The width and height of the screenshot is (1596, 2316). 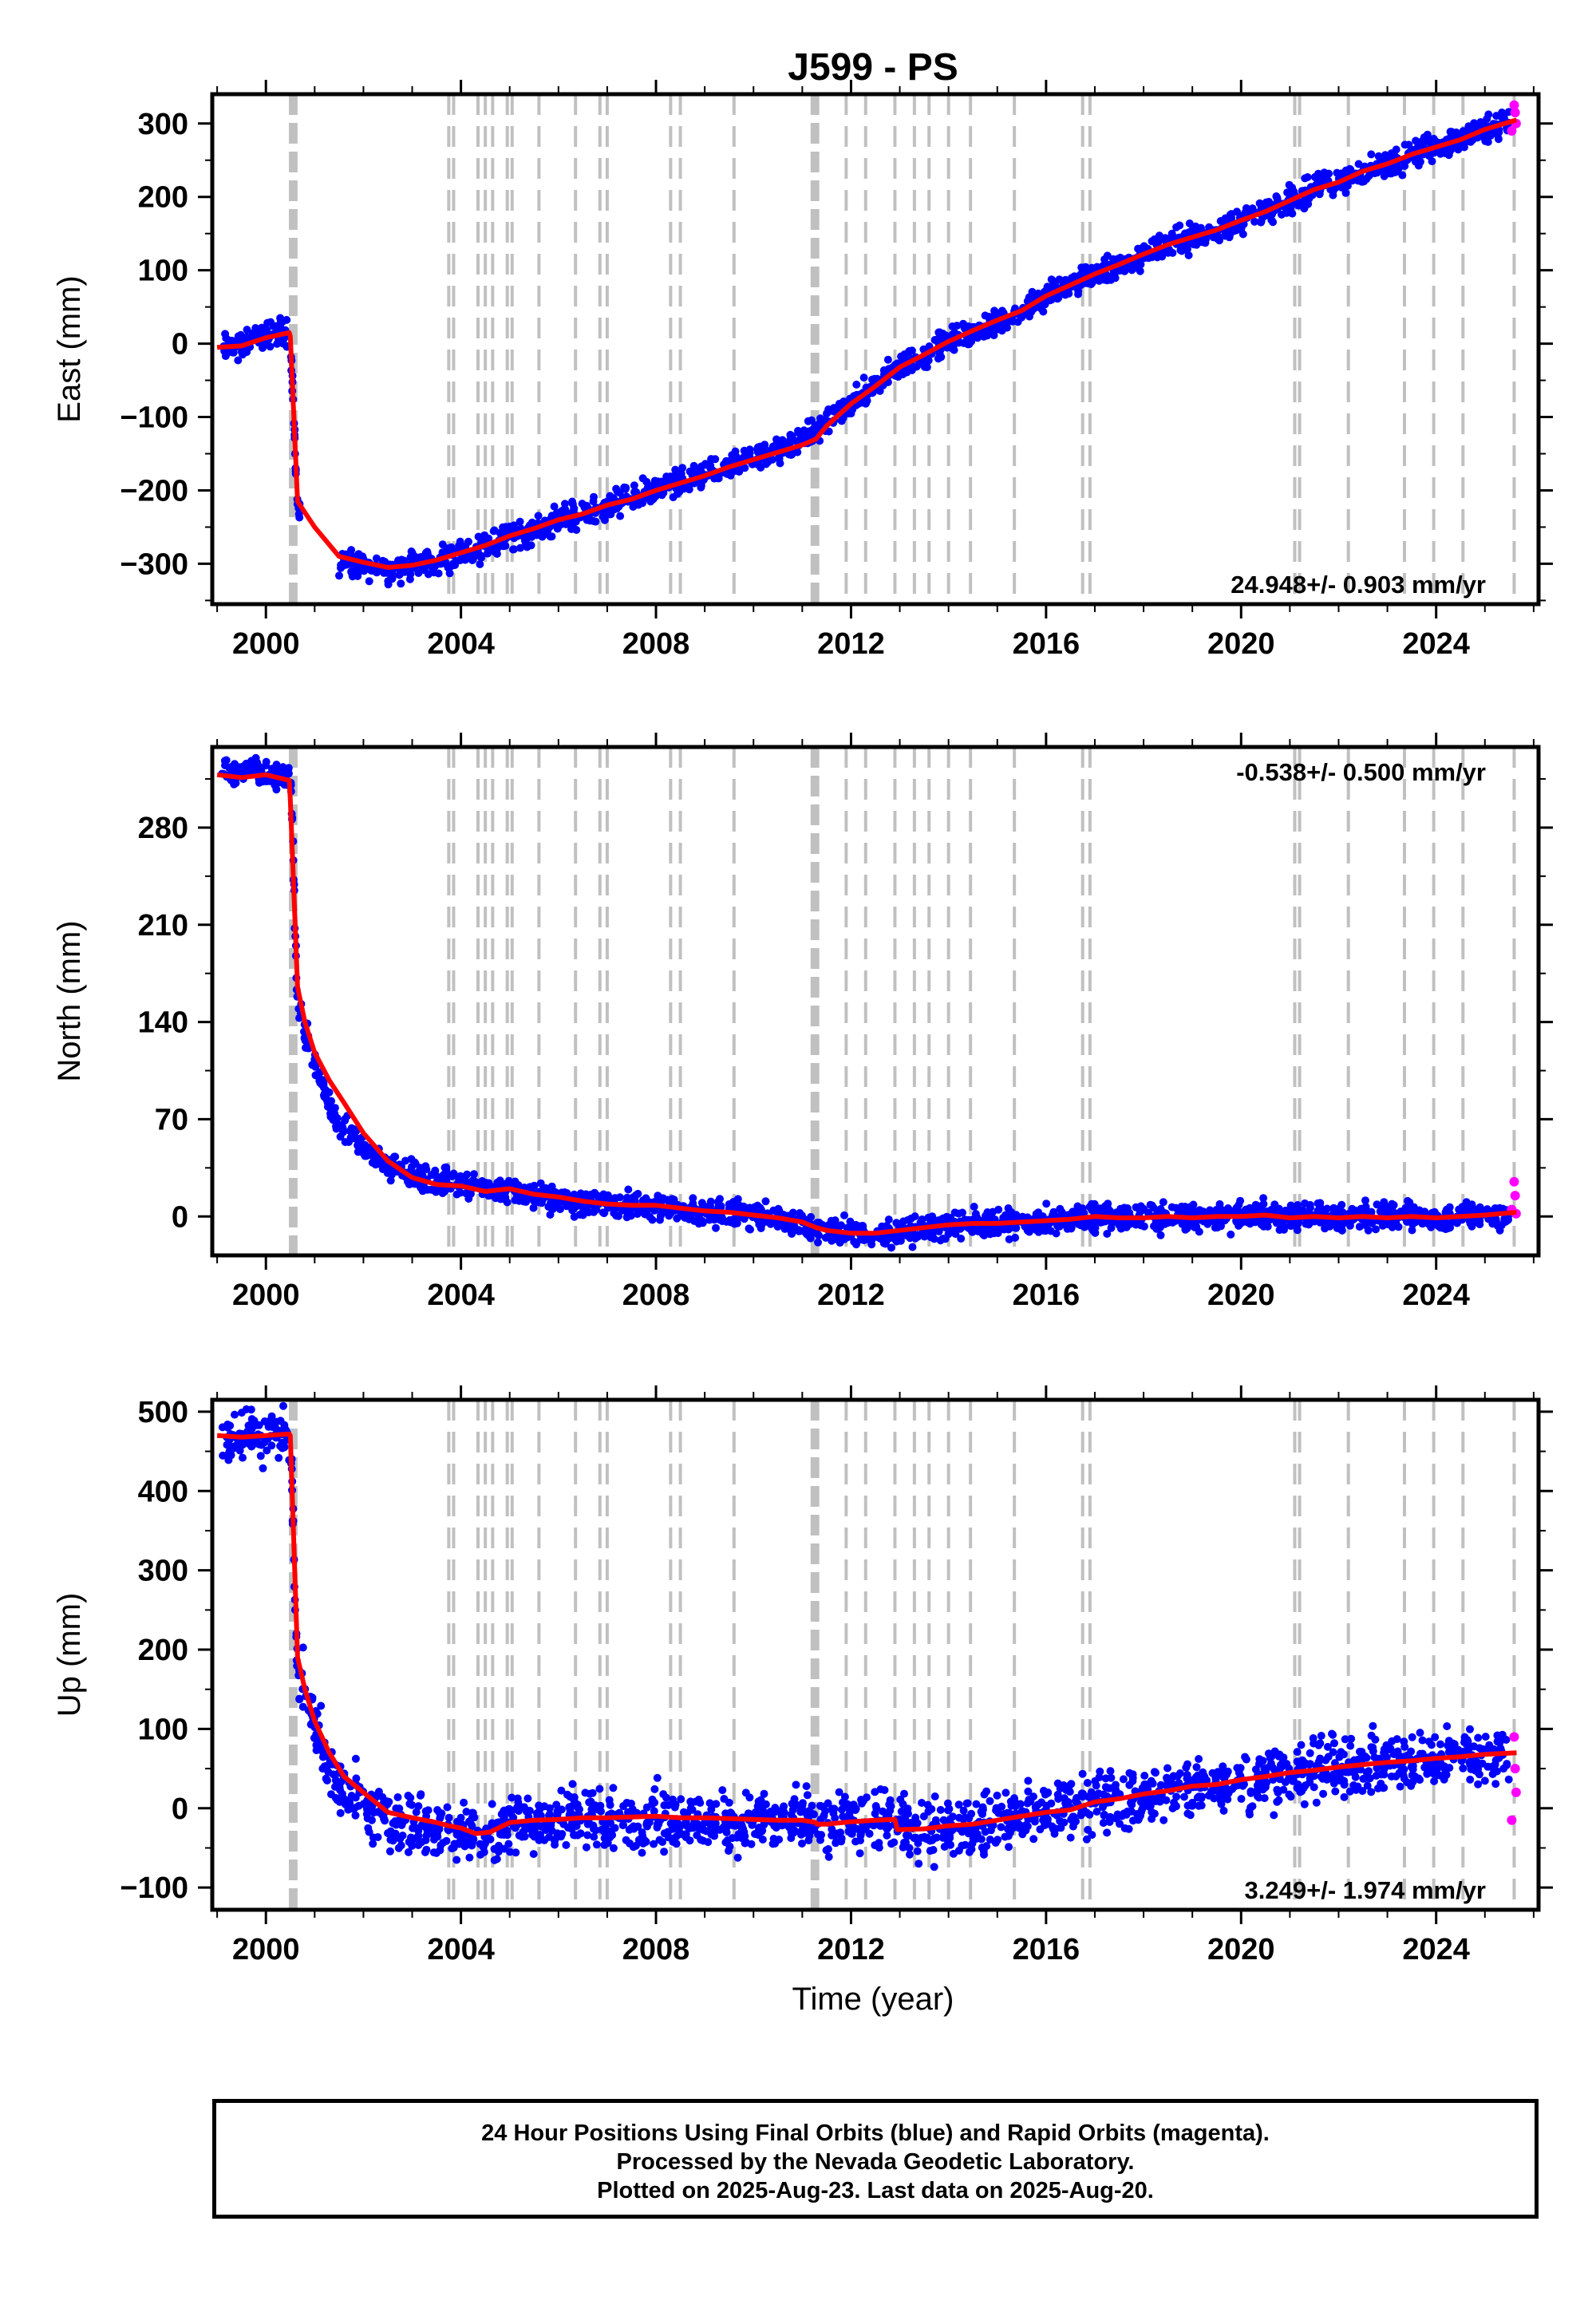 What do you see at coordinates (851, 1295) in the screenshot?
I see `x-tick-label: 2012` at bounding box center [851, 1295].